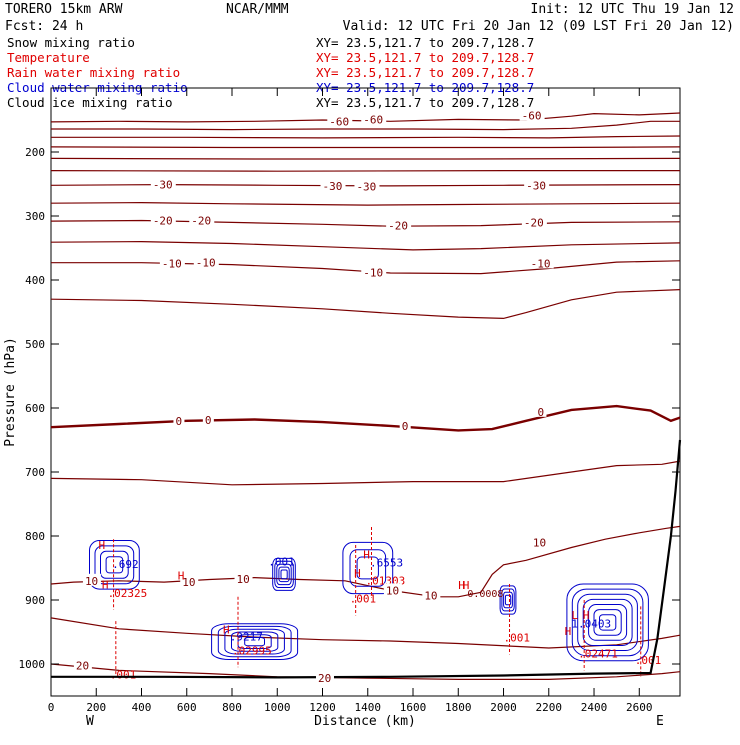 This screenshot has height=745, width=740. Describe the element at coordinates (35, 600) in the screenshot. I see `y-tick-label: 900` at that location.